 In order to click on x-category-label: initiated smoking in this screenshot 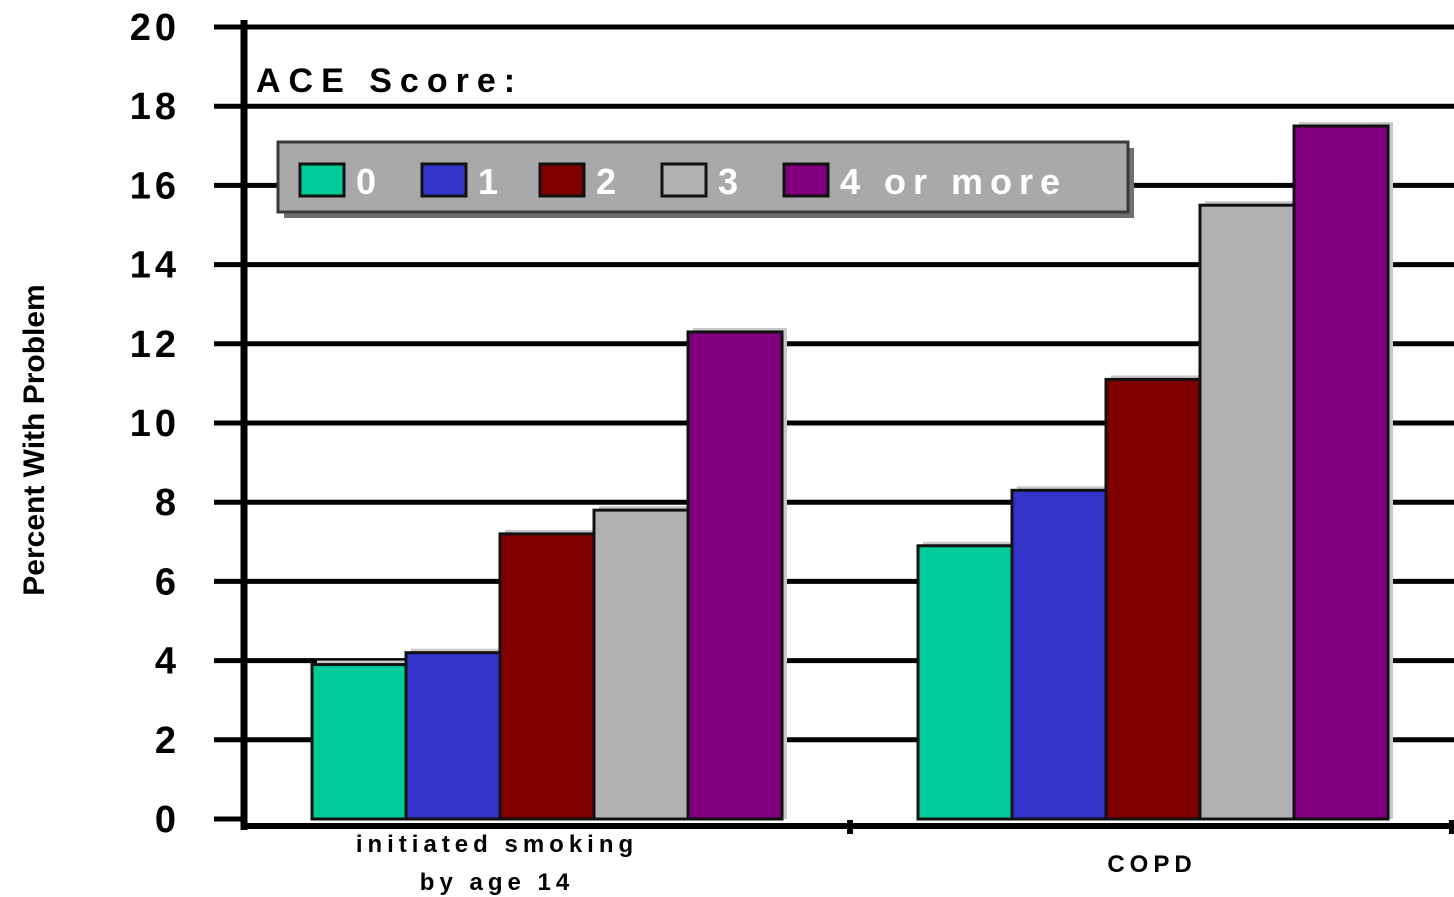, I will do `click(497, 844)`.